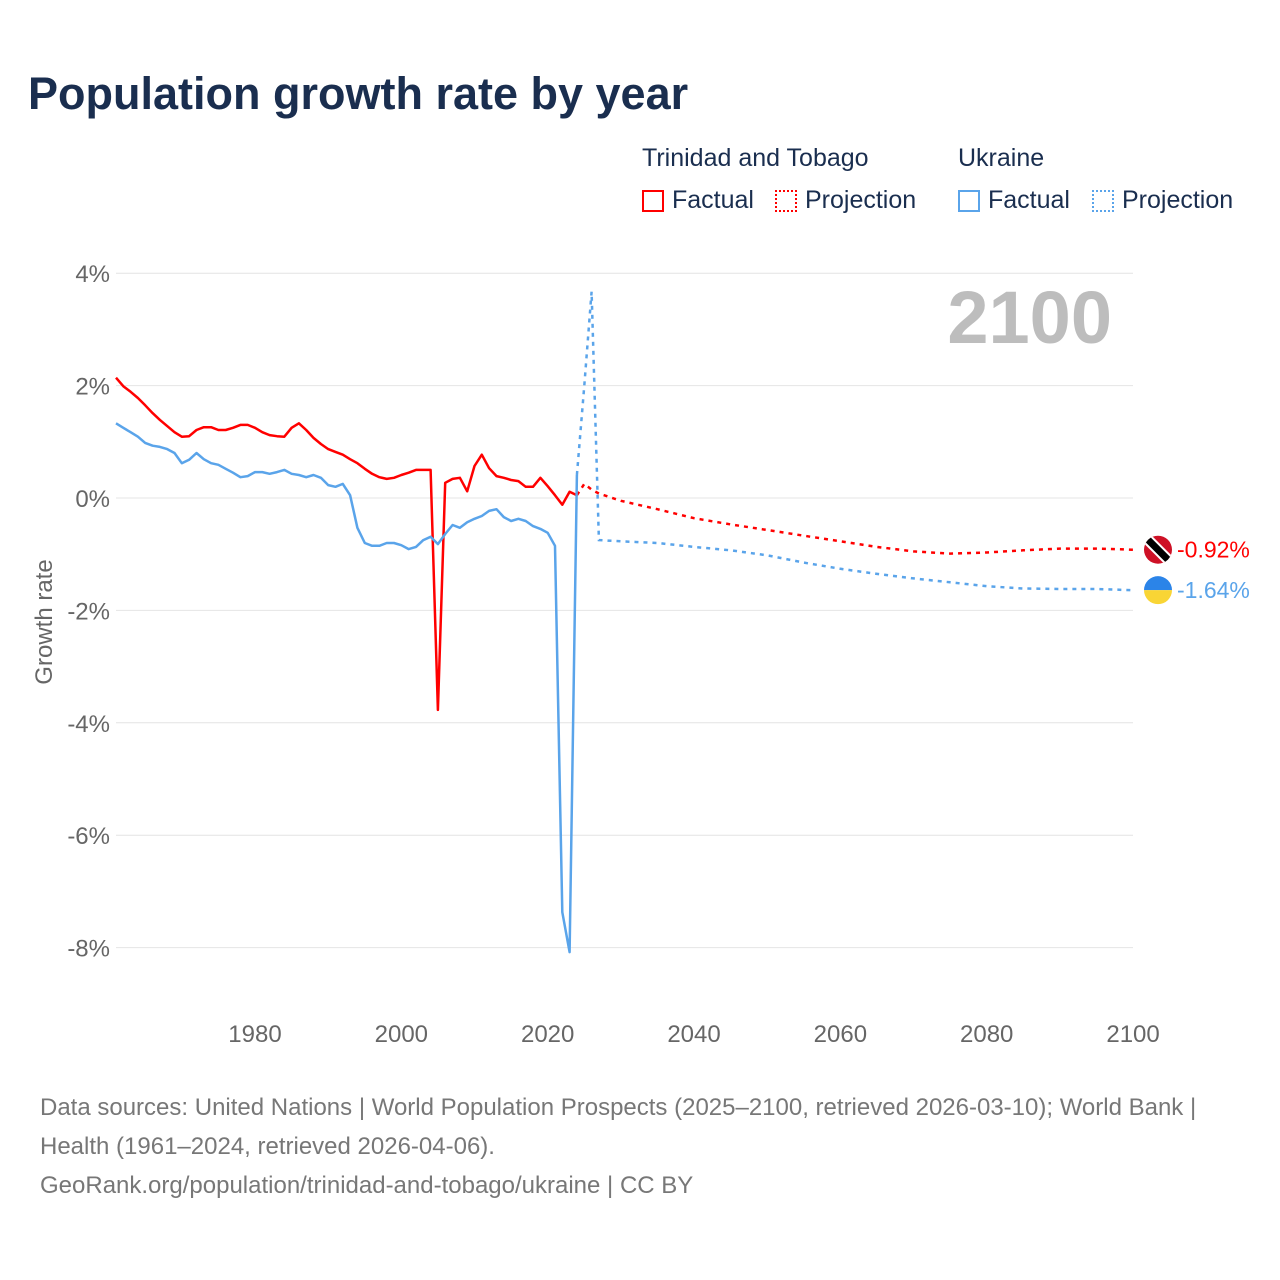  I want to click on y-tick-label: -6%, so click(88, 836).